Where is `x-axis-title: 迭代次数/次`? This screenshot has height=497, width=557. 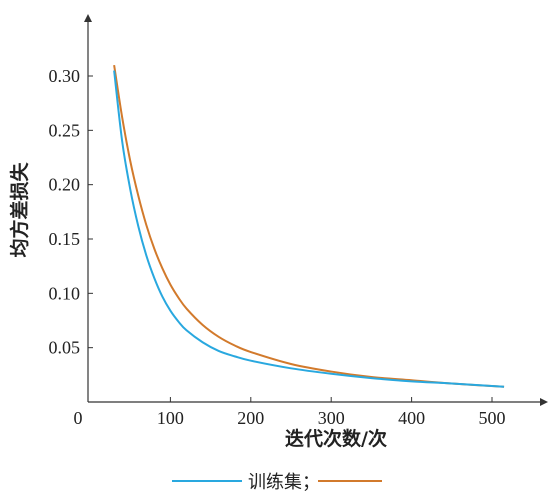 x-axis-title: 迭代次数/次 is located at coordinates (336, 438).